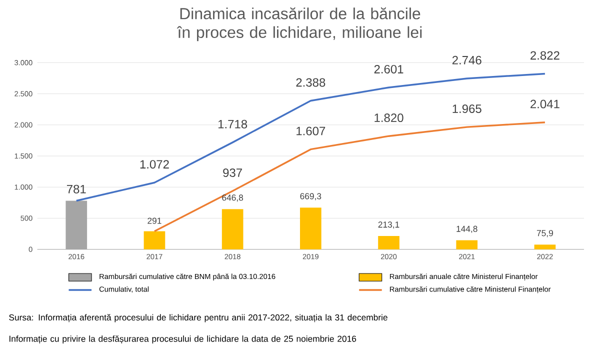  What do you see at coordinates (389, 69) in the screenshot?
I see `data-label: 2.601` at bounding box center [389, 69].